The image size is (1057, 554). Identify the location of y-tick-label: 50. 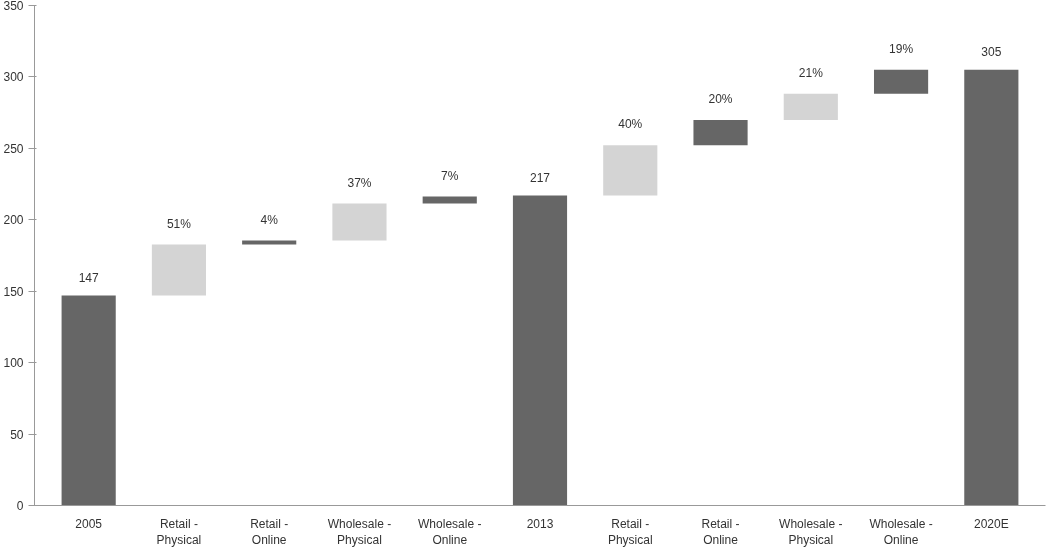
(17, 434).